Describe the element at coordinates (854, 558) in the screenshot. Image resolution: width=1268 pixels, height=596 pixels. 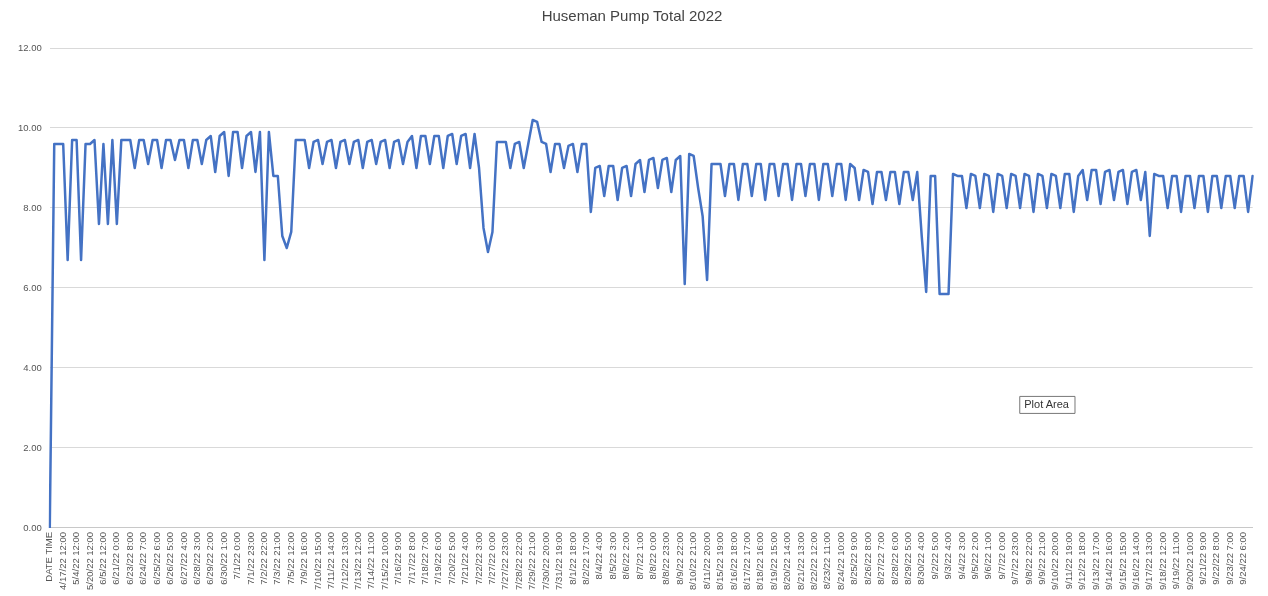
I see `x-tick-label: 8/25/22 9:00` at that location.